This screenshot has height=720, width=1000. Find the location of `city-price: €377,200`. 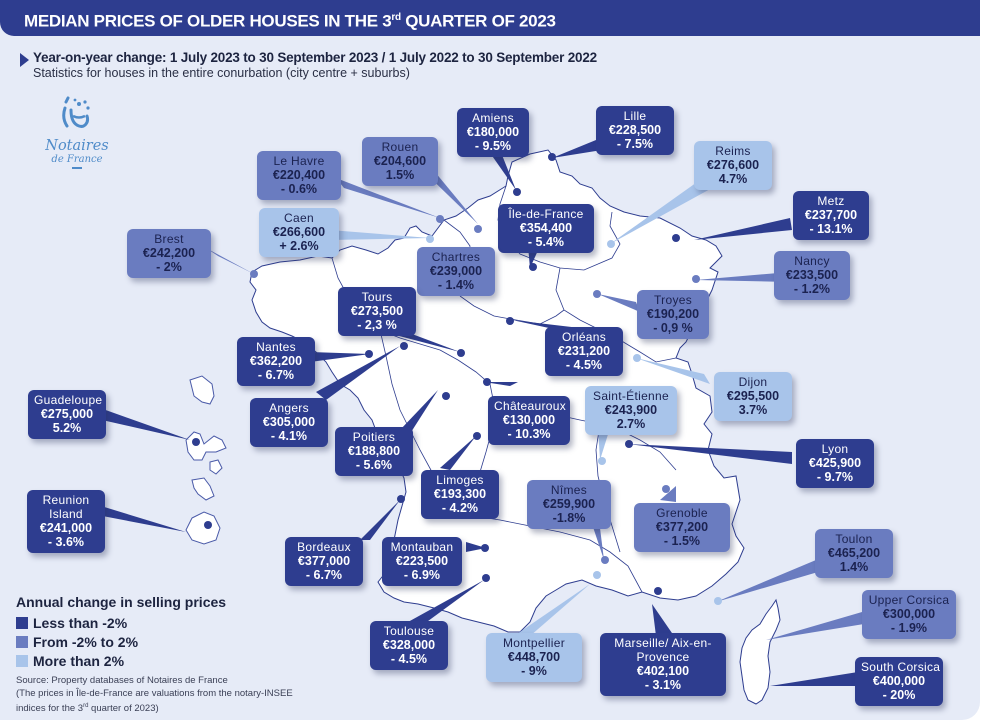

city-price: €377,200 is located at coordinates (682, 527).